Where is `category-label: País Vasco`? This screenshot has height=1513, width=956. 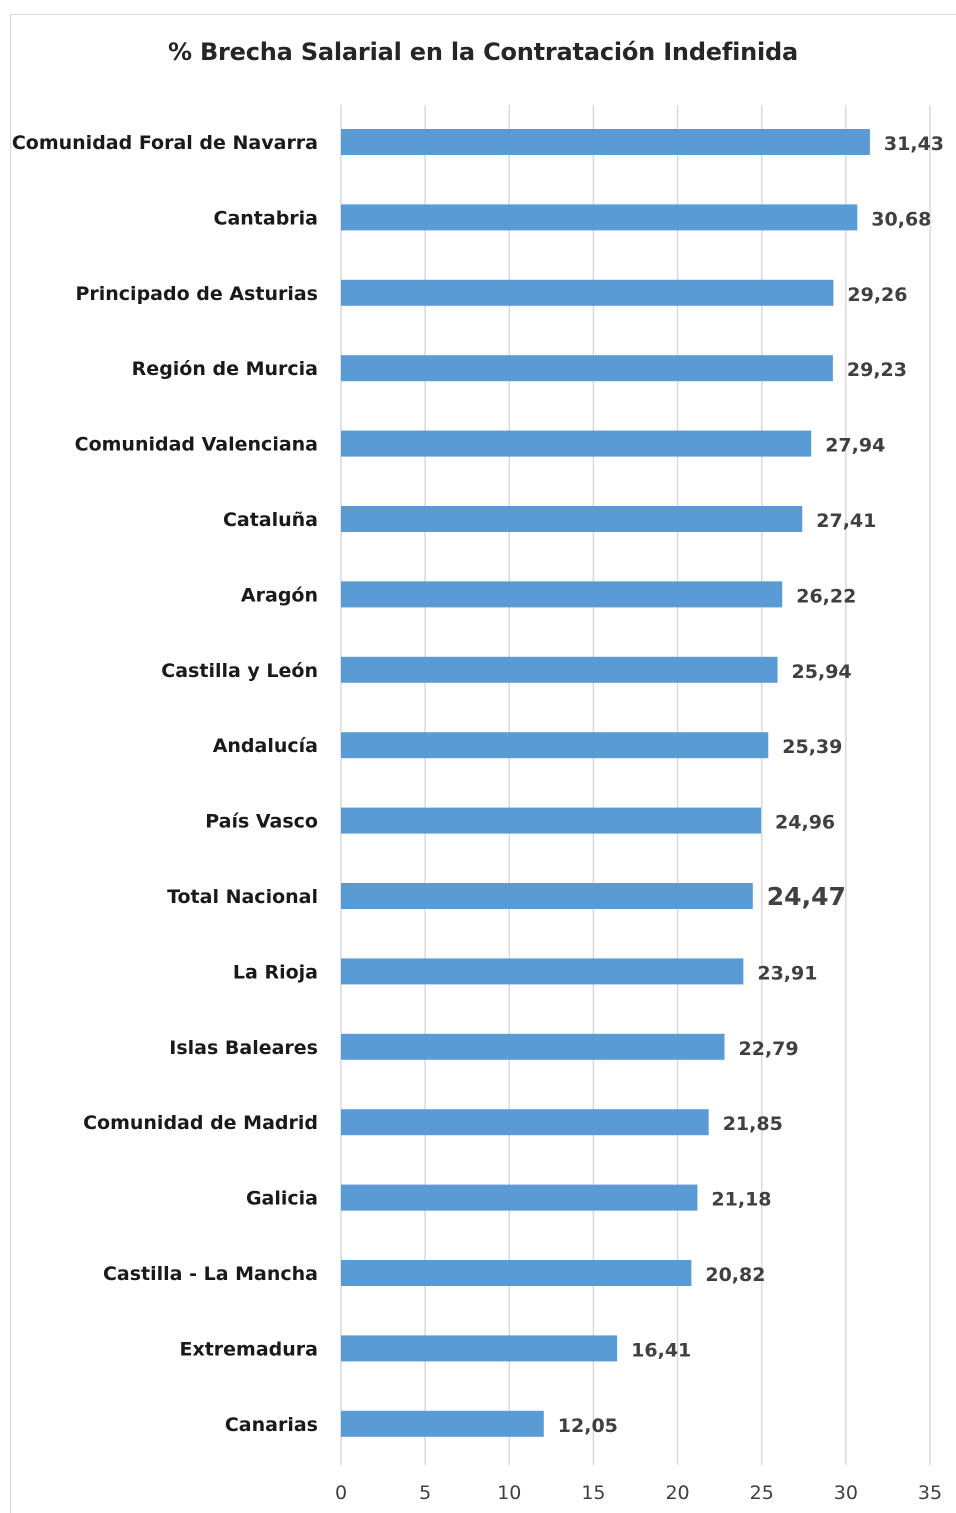 category-label: País Vasco is located at coordinates (261, 822).